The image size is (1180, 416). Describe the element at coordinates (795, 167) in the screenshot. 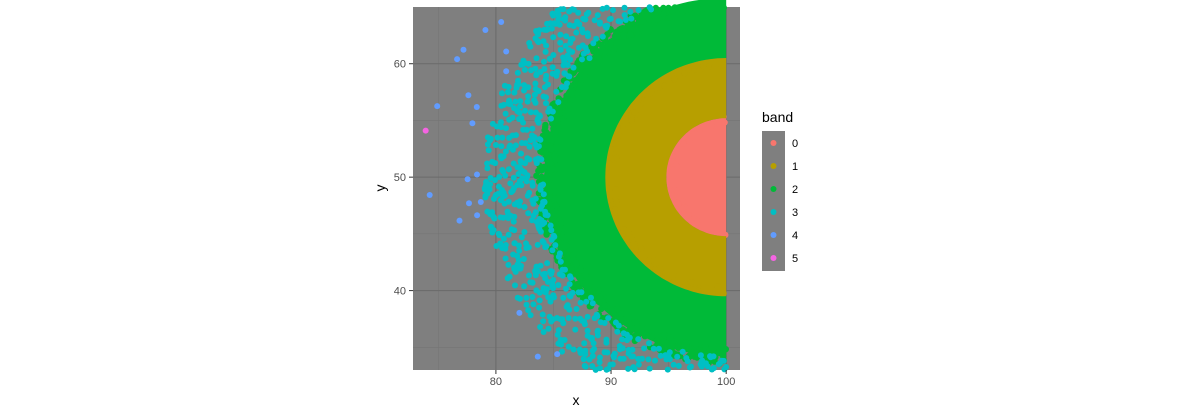

I see `legend-label-1: 1` at that location.